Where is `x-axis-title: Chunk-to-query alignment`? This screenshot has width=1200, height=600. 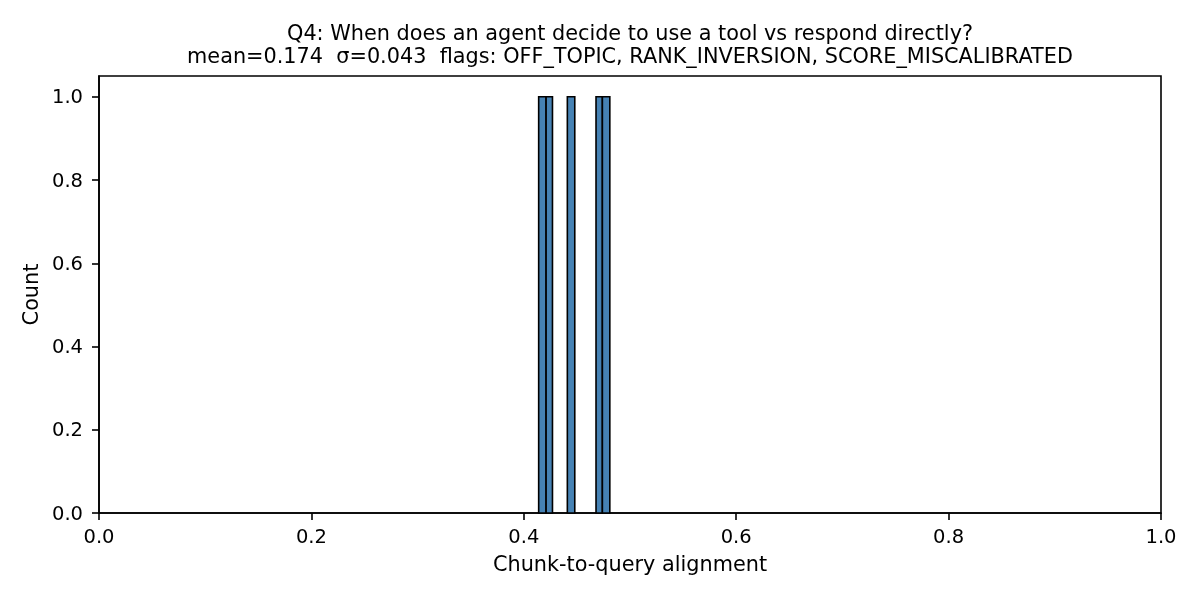
x-axis-title: Chunk-to-query alignment is located at coordinates (630, 563).